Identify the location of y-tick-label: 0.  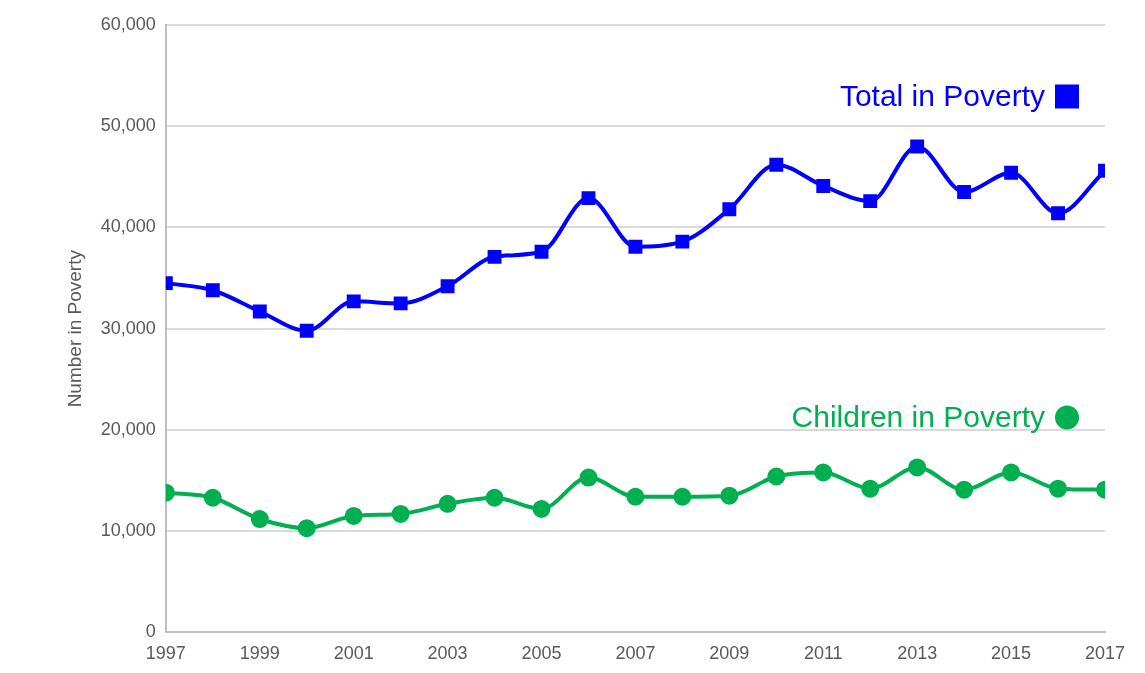
(150, 631).